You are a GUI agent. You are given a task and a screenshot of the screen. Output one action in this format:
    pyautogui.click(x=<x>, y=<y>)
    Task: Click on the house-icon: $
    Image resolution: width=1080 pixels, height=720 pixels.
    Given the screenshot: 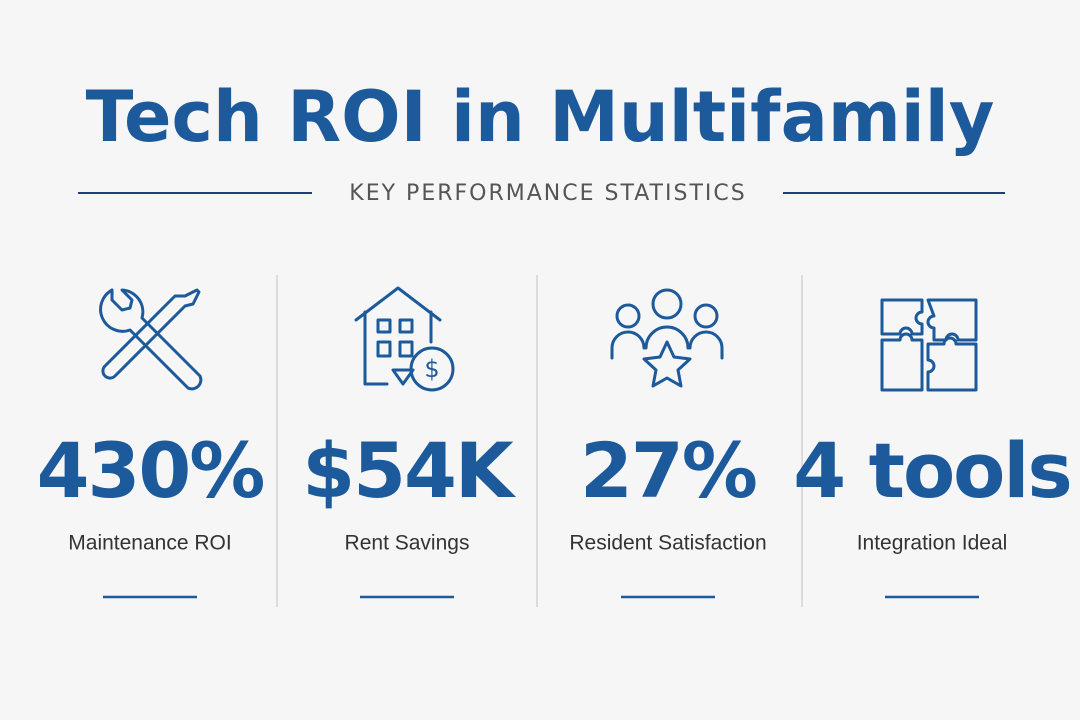 What is the action you would take?
    pyautogui.click(x=404, y=339)
    